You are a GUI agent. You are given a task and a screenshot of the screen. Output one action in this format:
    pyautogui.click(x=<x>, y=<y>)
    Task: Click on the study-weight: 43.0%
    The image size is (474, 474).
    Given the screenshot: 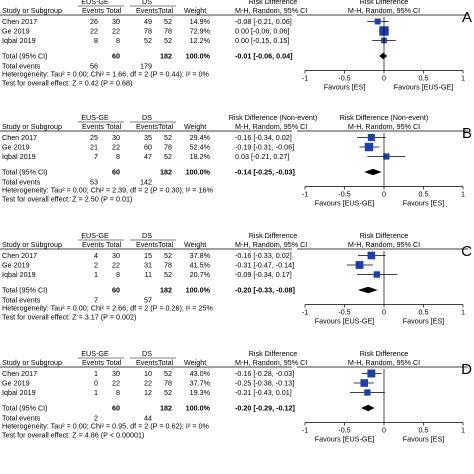 What is the action you would take?
    pyautogui.click(x=200, y=373)
    